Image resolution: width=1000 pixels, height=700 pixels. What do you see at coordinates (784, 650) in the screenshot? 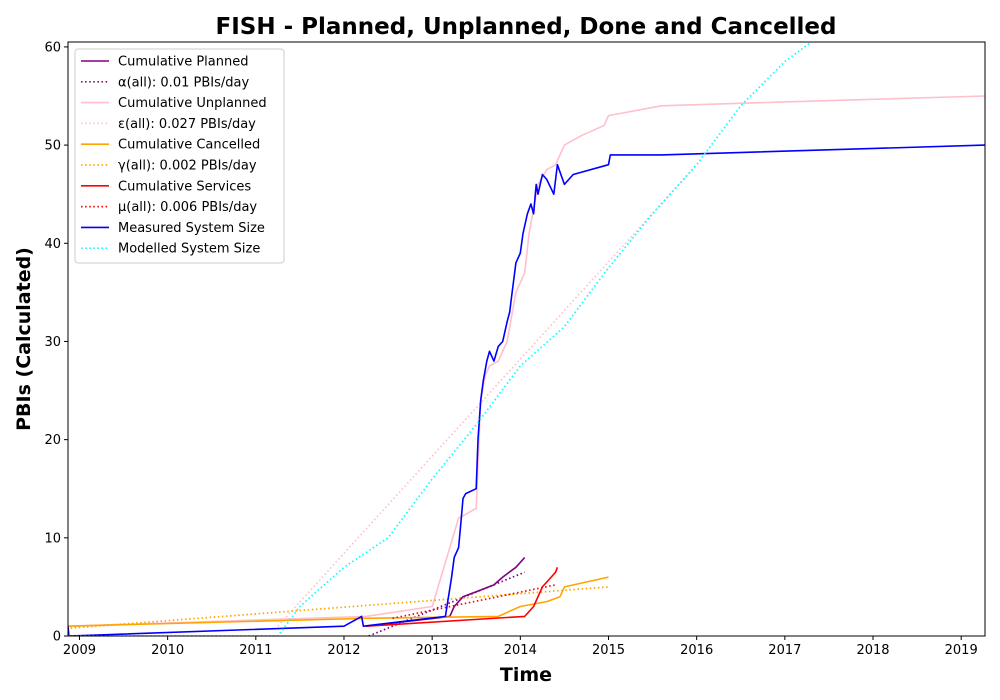
I see `x-tick-label: 2017` at bounding box center [784, 650].